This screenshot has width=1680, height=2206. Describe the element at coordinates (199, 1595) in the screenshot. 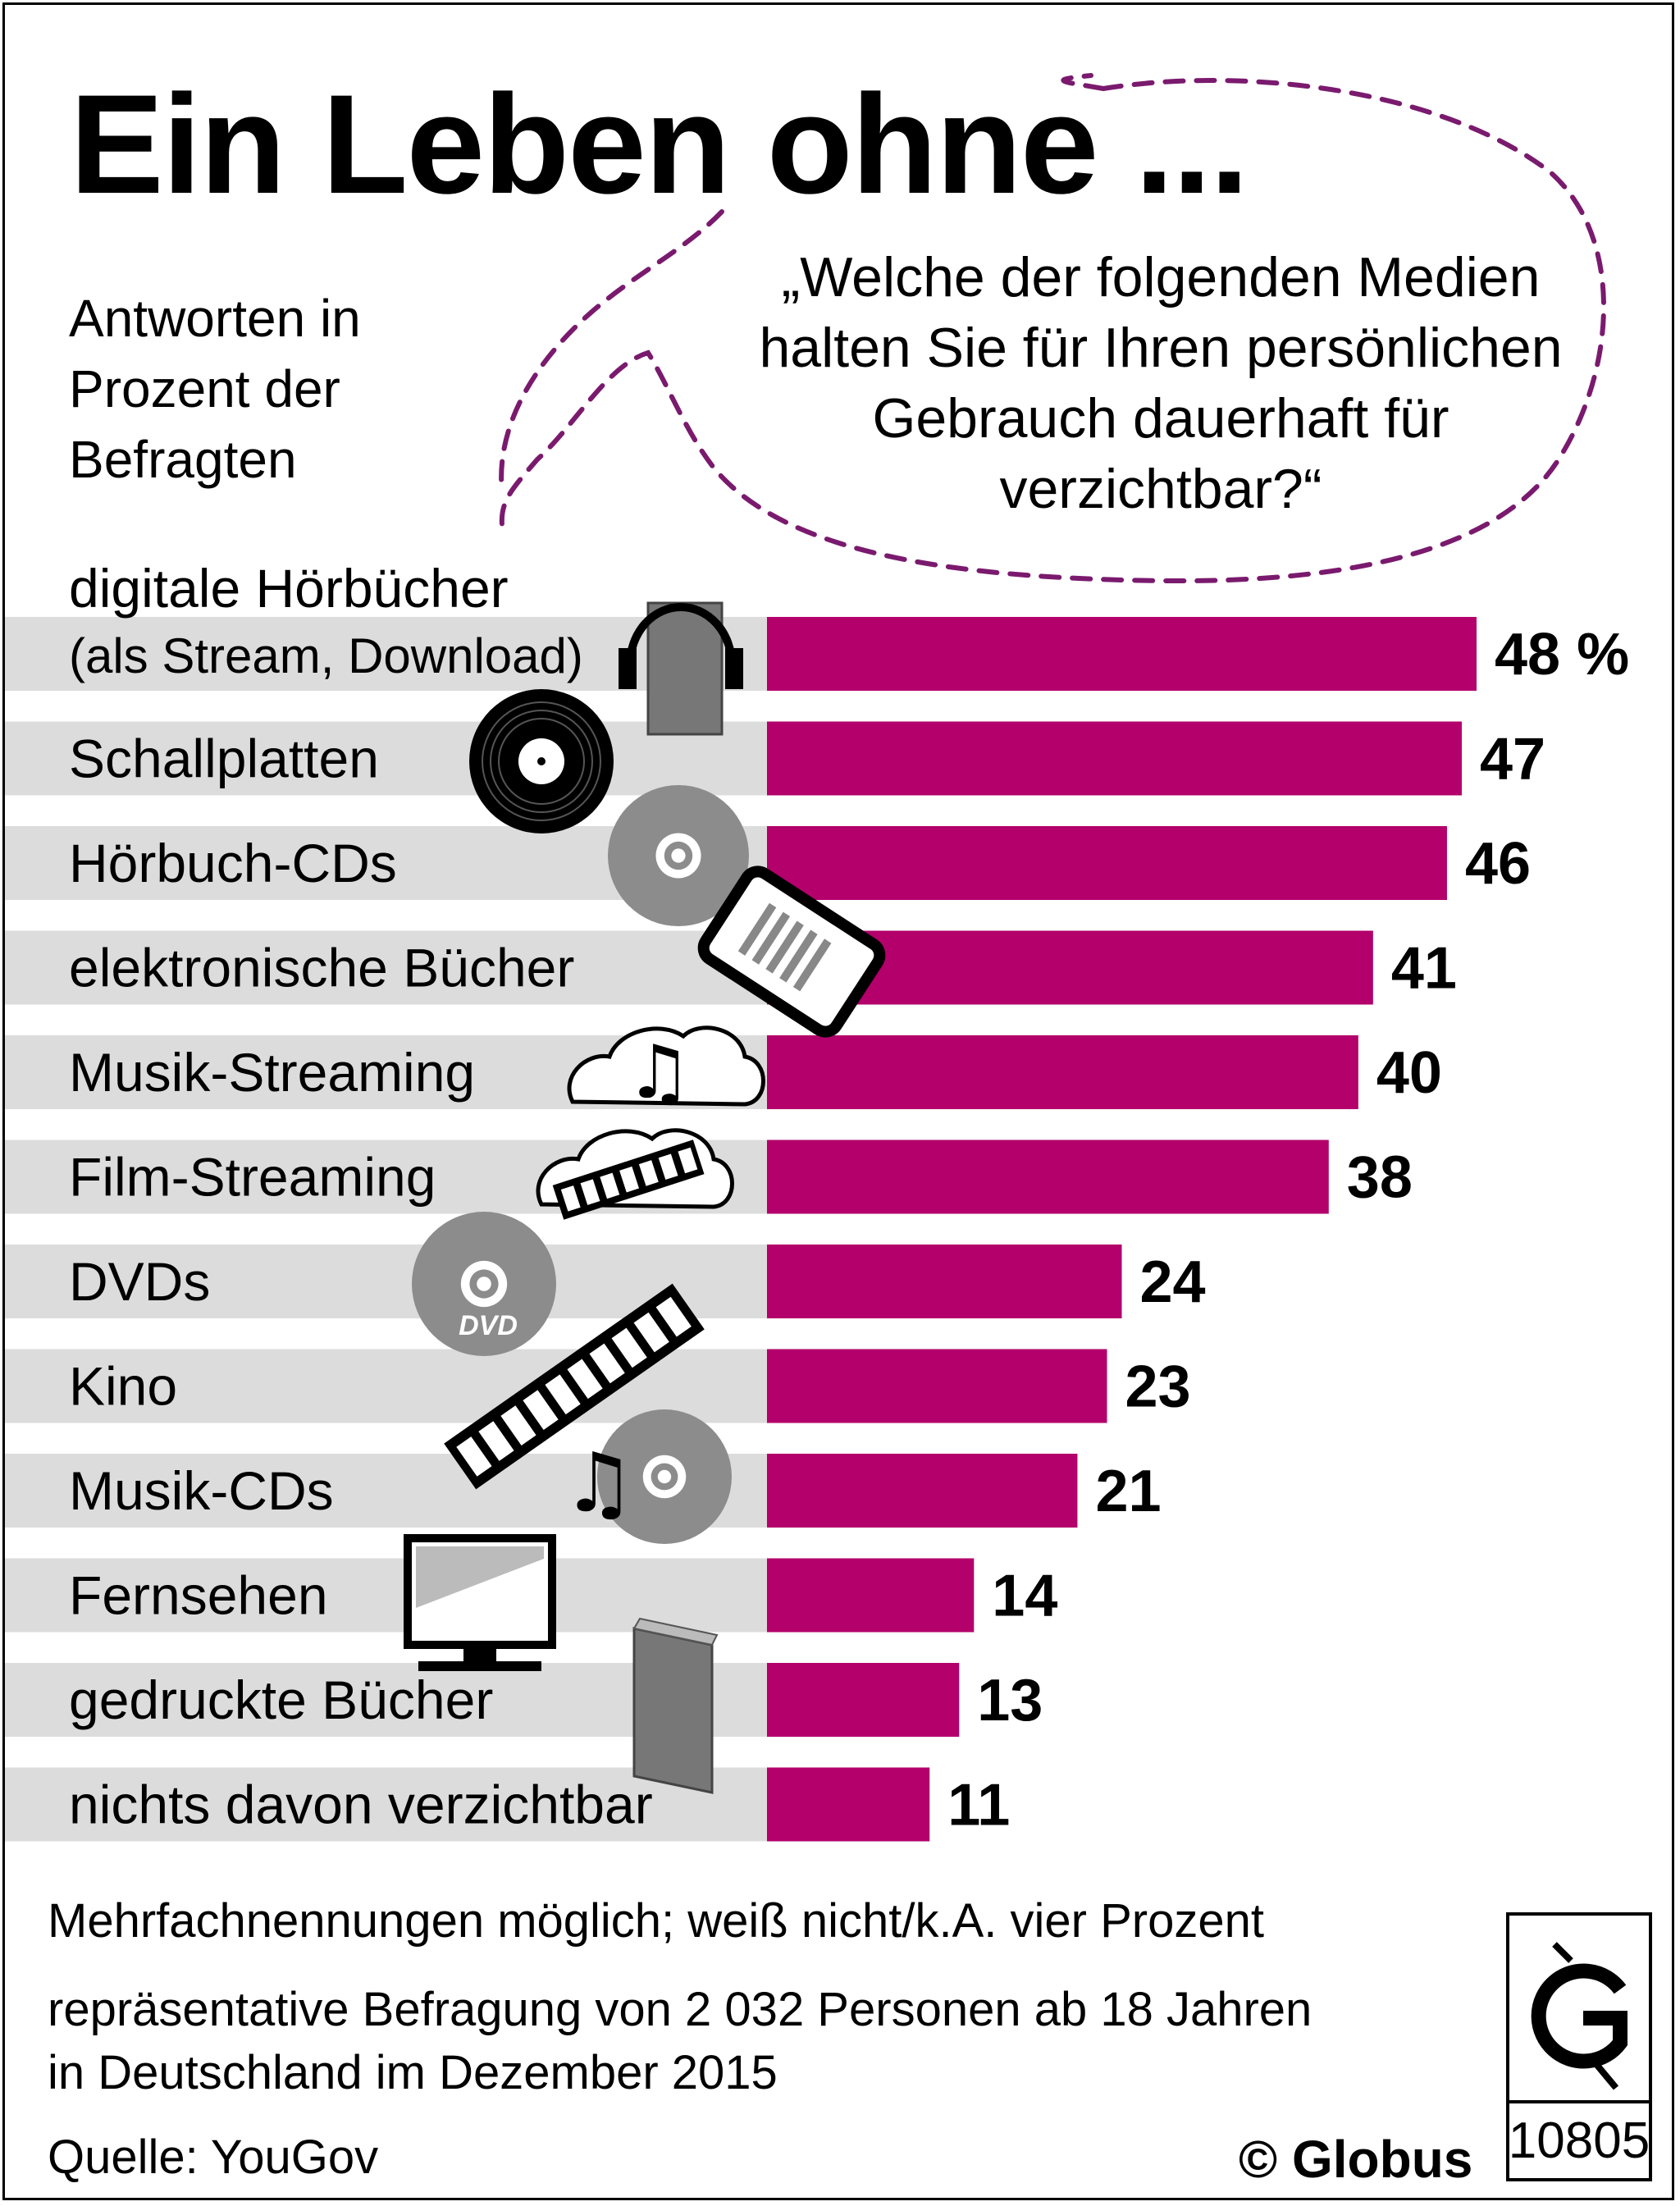

I see `category-label: Fernsehen` at that location.